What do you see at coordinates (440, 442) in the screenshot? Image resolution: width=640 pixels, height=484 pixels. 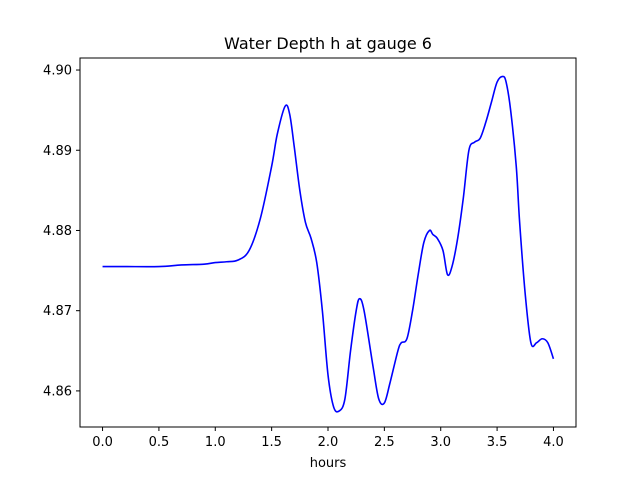 I see `x-tick-label: 3.0` at bounding box center [440, 442].